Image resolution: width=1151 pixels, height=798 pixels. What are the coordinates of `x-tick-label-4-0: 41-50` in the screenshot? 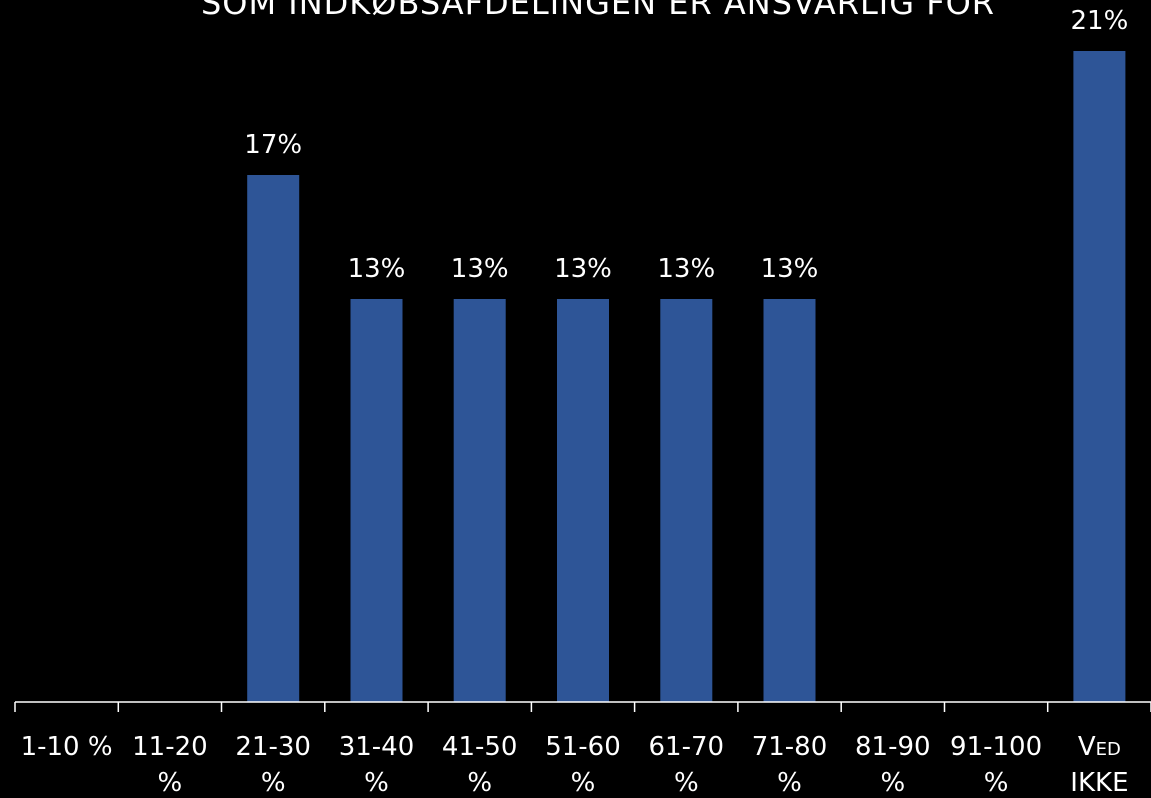 It's located at (480, 747).